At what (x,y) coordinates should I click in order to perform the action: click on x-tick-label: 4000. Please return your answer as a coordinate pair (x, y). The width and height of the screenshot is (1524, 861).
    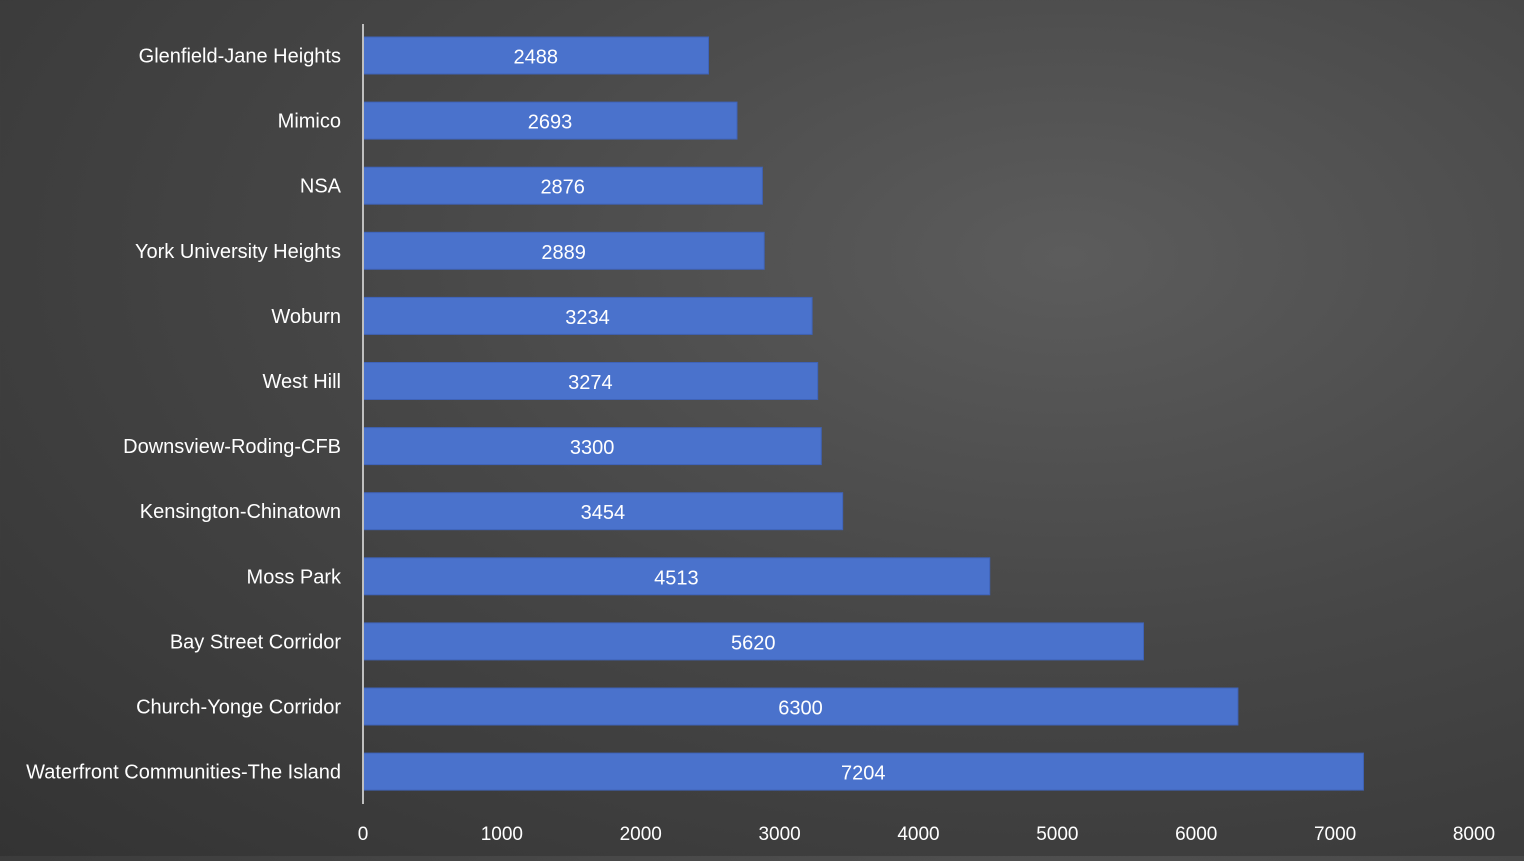
    Looking at the image, I should click on (918, 834).